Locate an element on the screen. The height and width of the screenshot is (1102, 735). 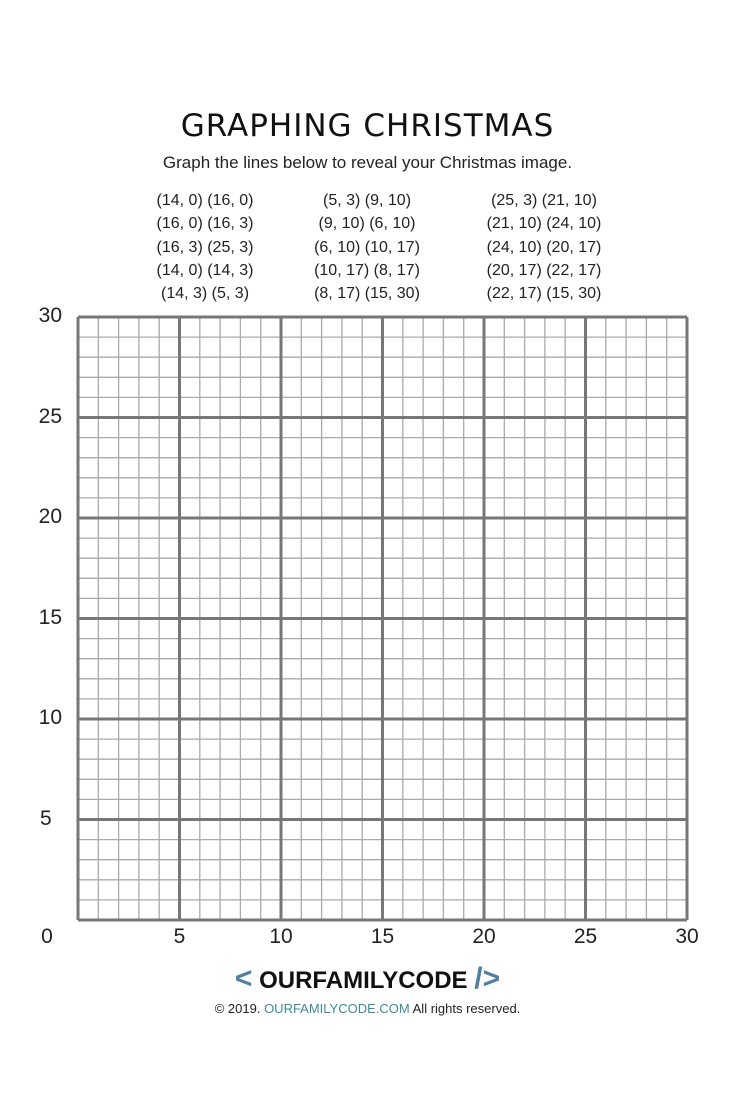
logo-text: OURFAMILYCODE is located at coordinates (363, 980).